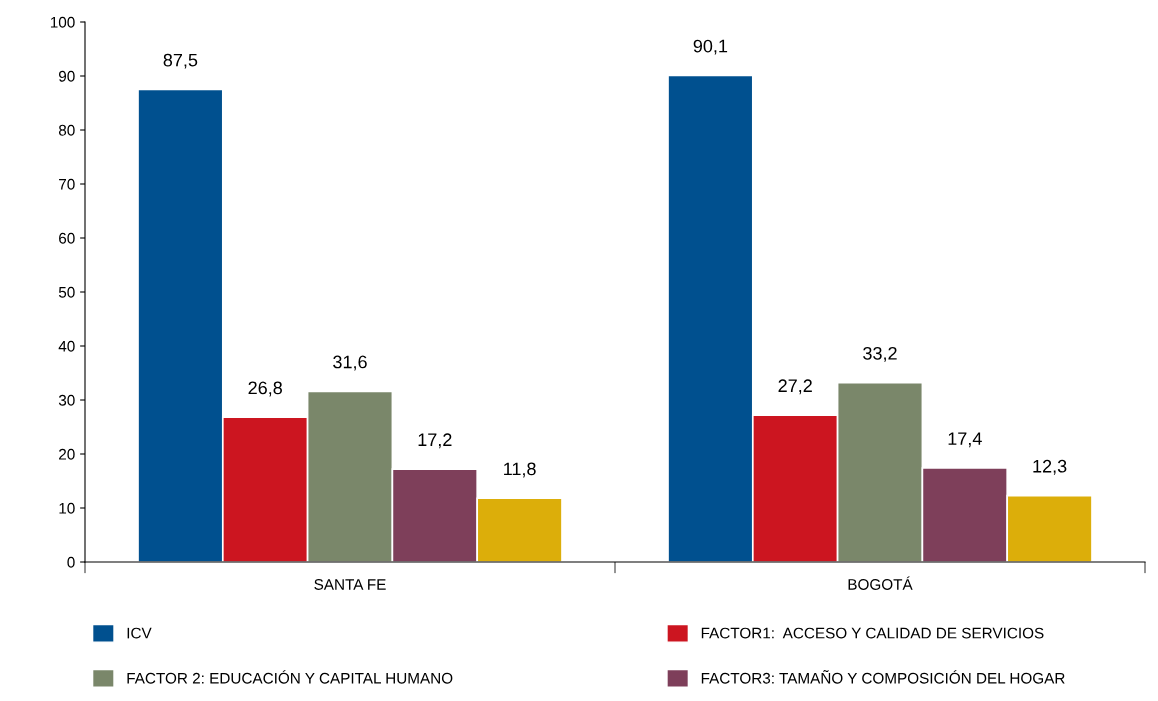 The height and width of the screenshot is (701, 1158). Describe the element at coordinates (66, 292) in the screenshot. I see `y-tick-label: 50` at that location.